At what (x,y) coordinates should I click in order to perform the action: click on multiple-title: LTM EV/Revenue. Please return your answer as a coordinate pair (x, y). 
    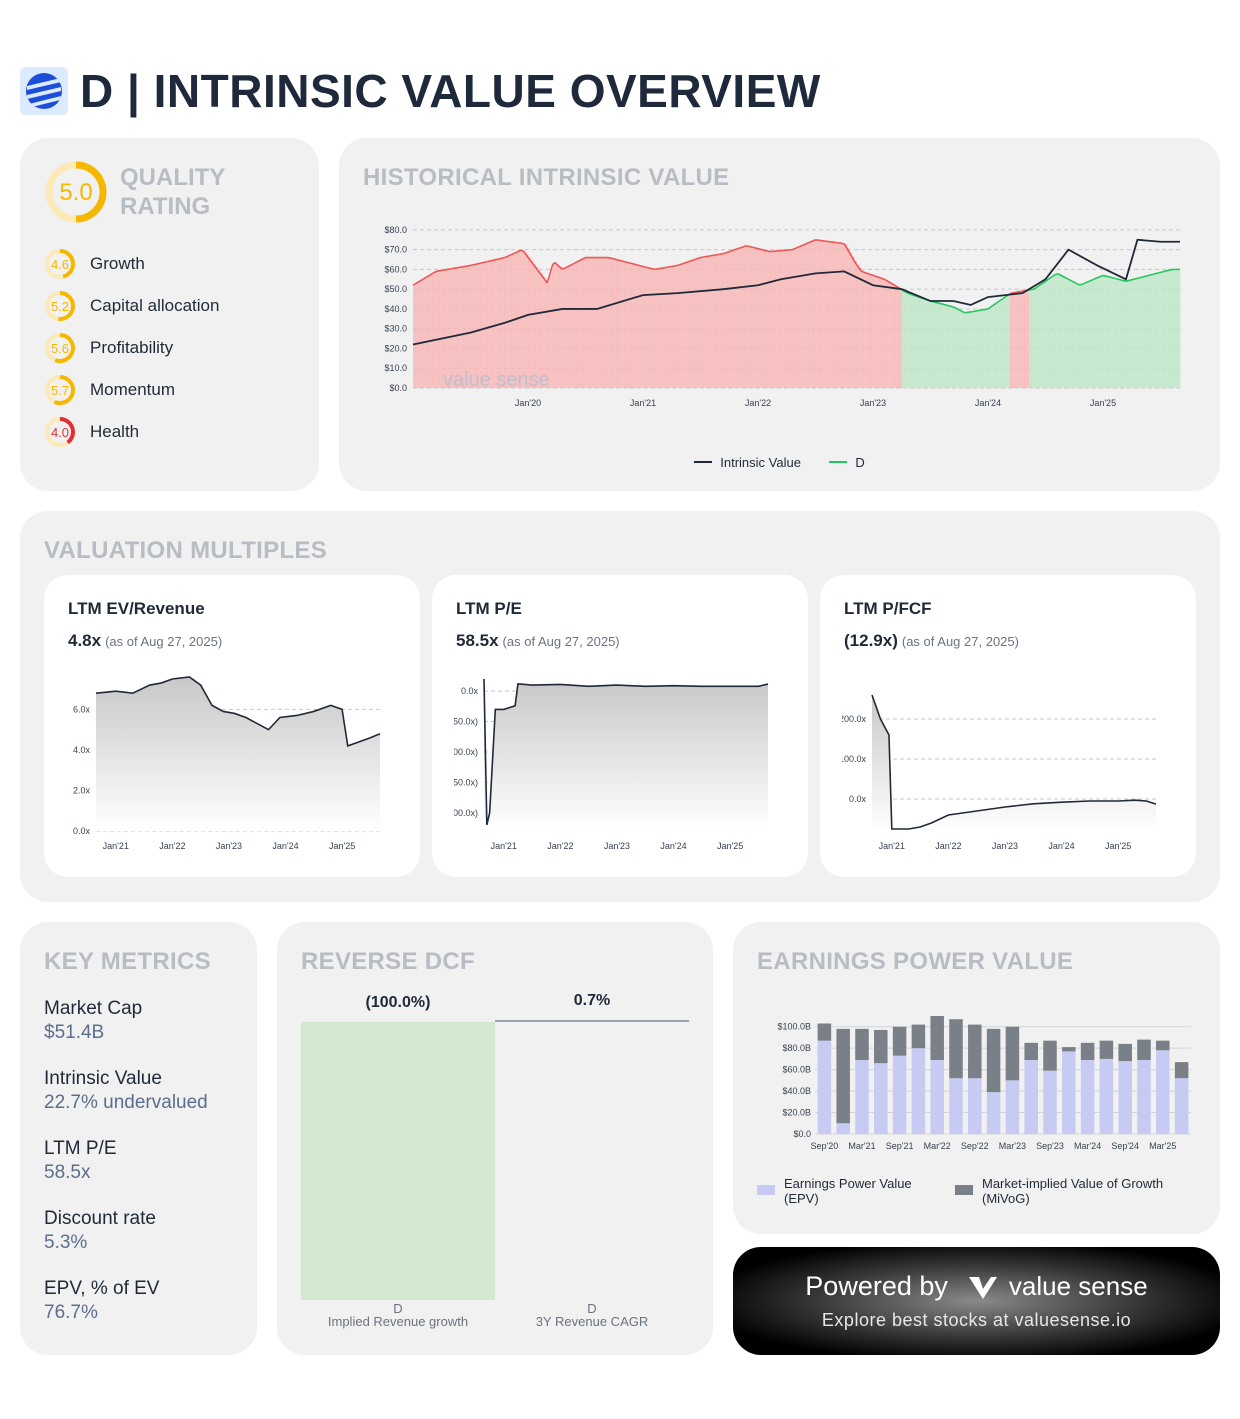
    Looking at the image, I should click on (136, 608).